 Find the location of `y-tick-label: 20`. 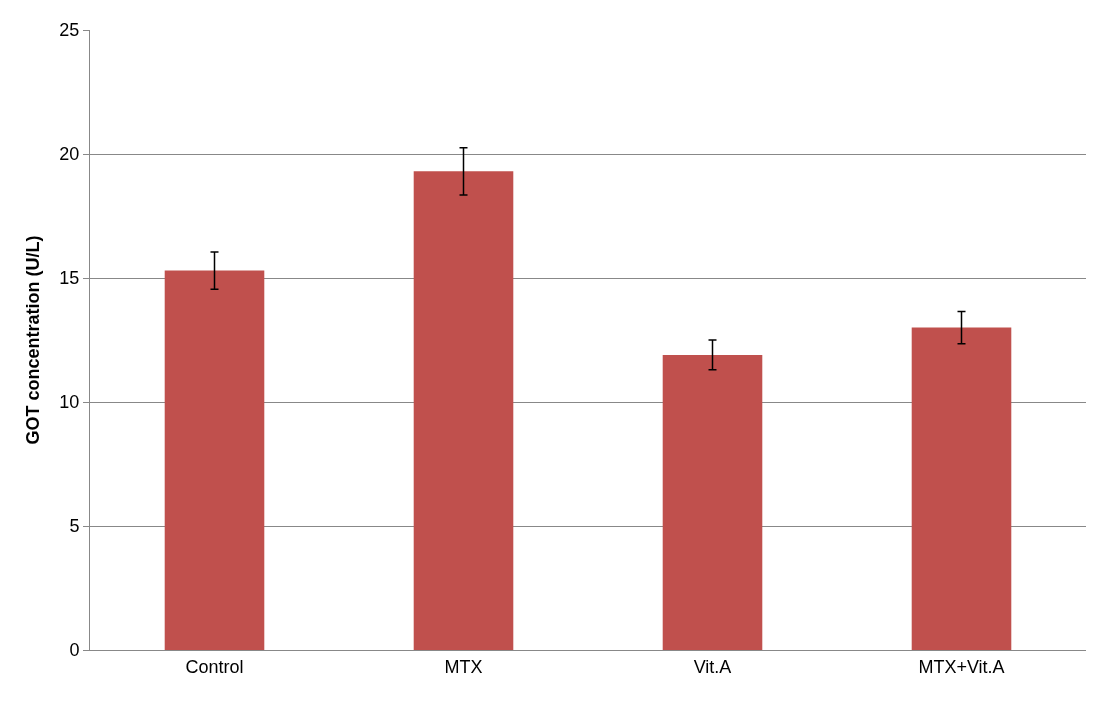

y-tick-label: 20 is located at coordinates (69, 154).